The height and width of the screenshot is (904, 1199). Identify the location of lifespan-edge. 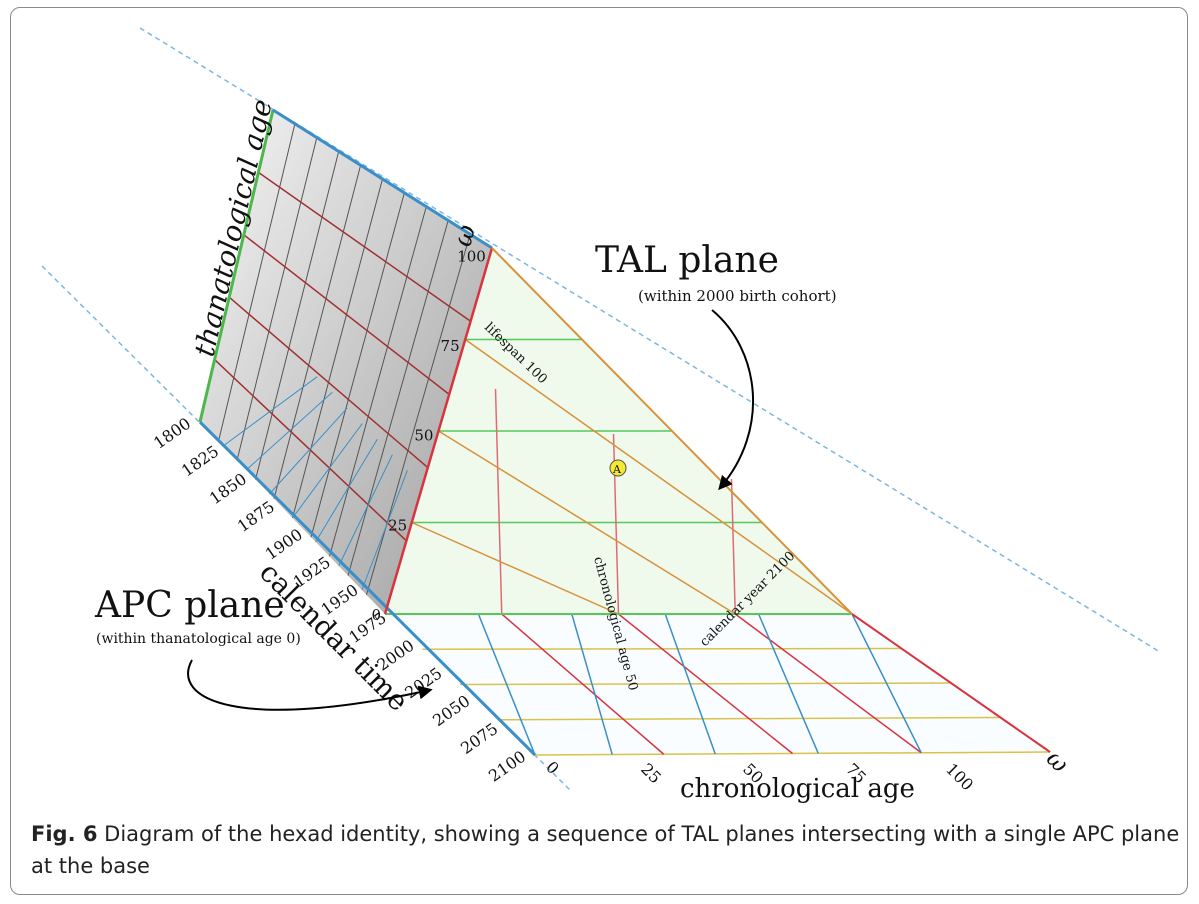
(438, 431).